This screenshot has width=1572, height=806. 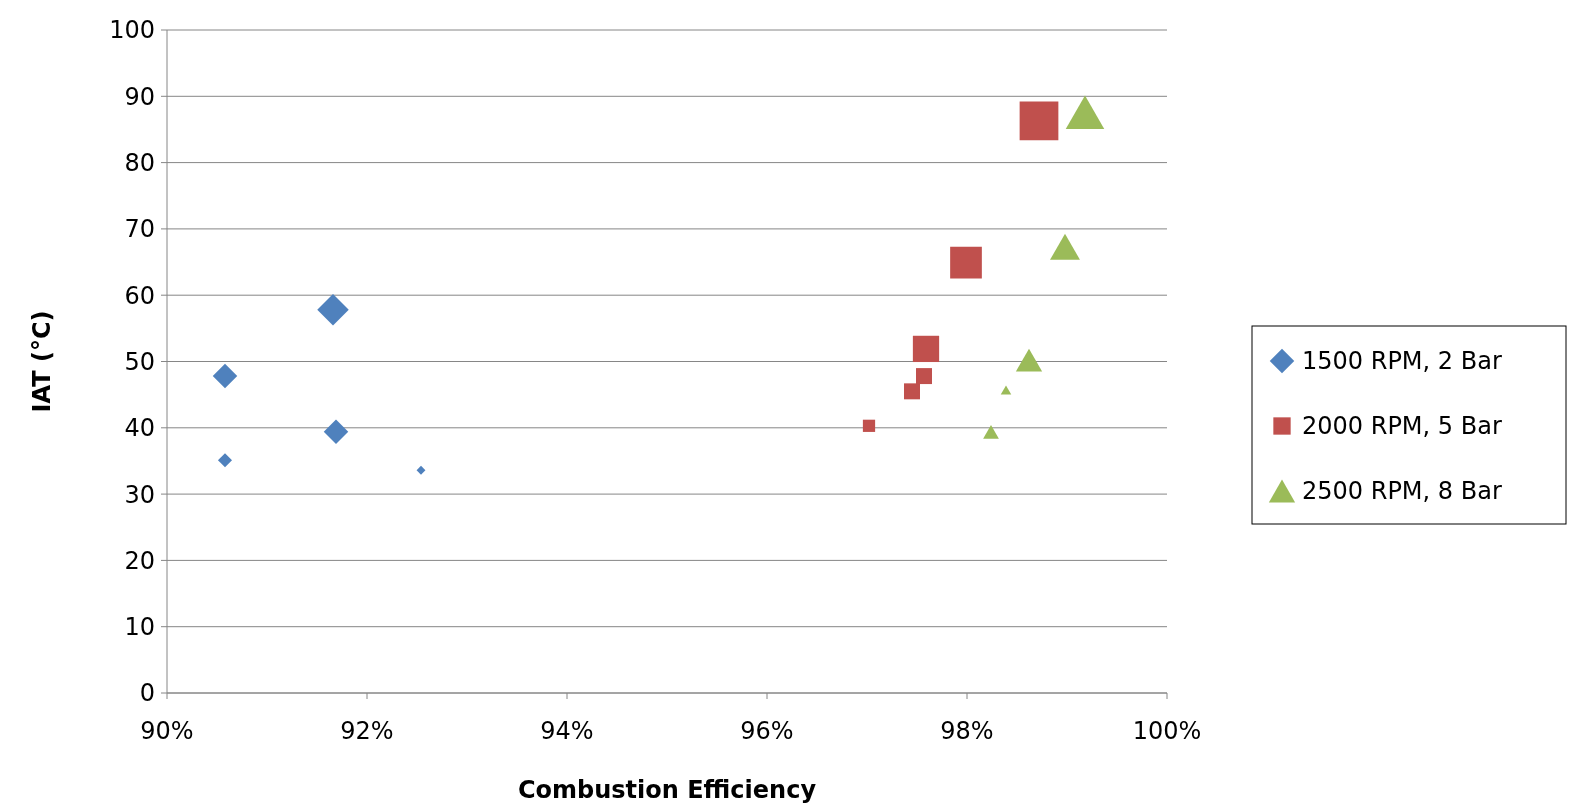 I want to click on x-tick-label: 100%, so click(x=1167, y=731).